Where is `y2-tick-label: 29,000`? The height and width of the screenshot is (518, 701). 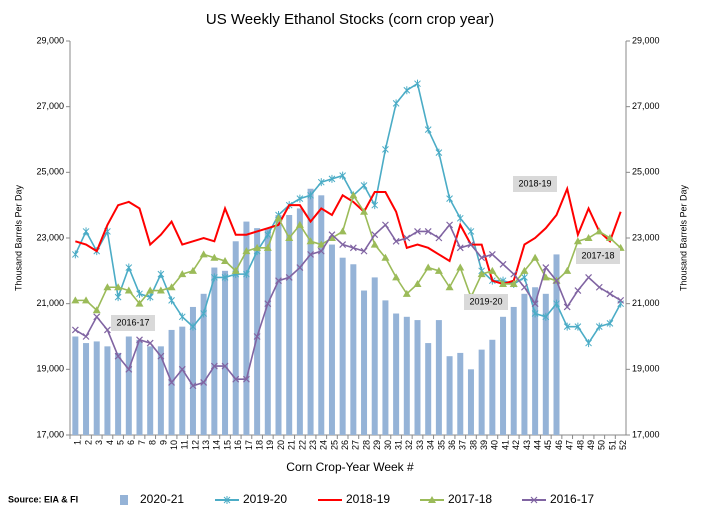
y2-tick-label: 29,000 is located at coordinates (646, 40).